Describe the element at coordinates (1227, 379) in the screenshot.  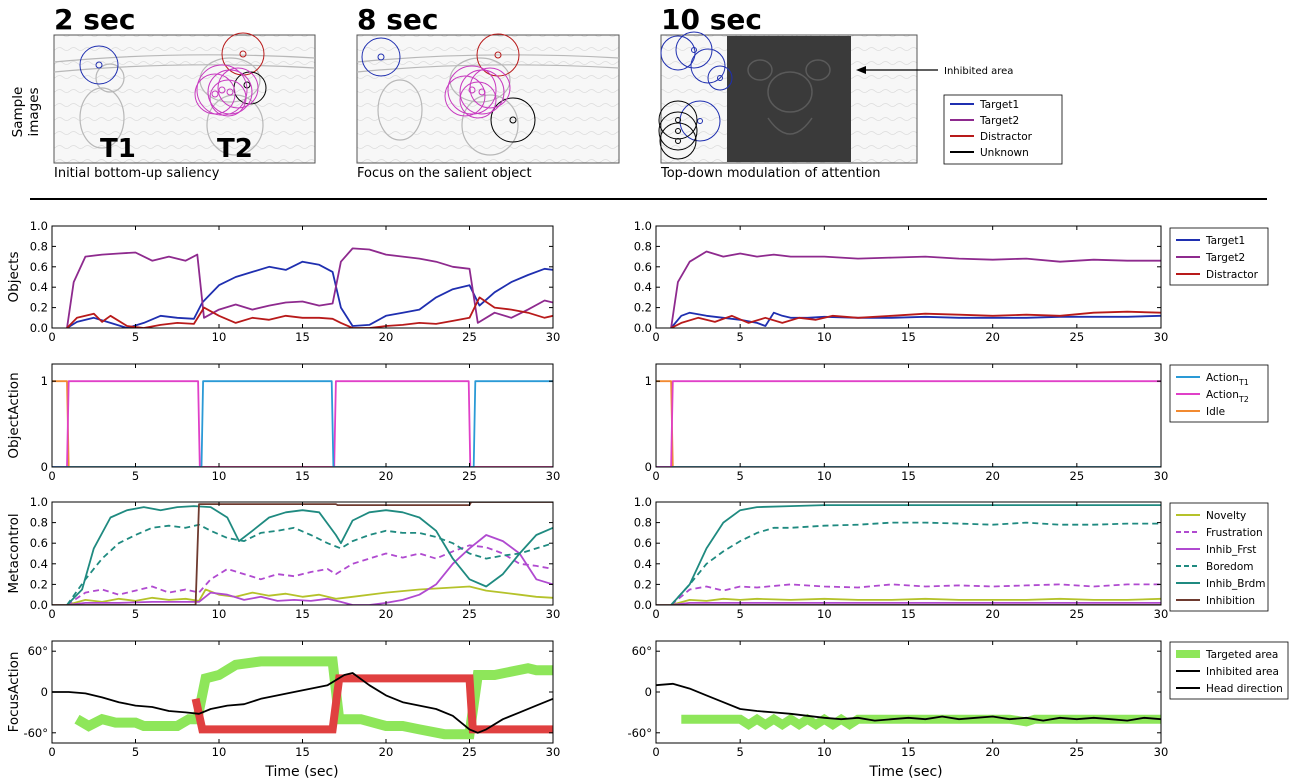
I see `legend-label: ActionT1` at that location.